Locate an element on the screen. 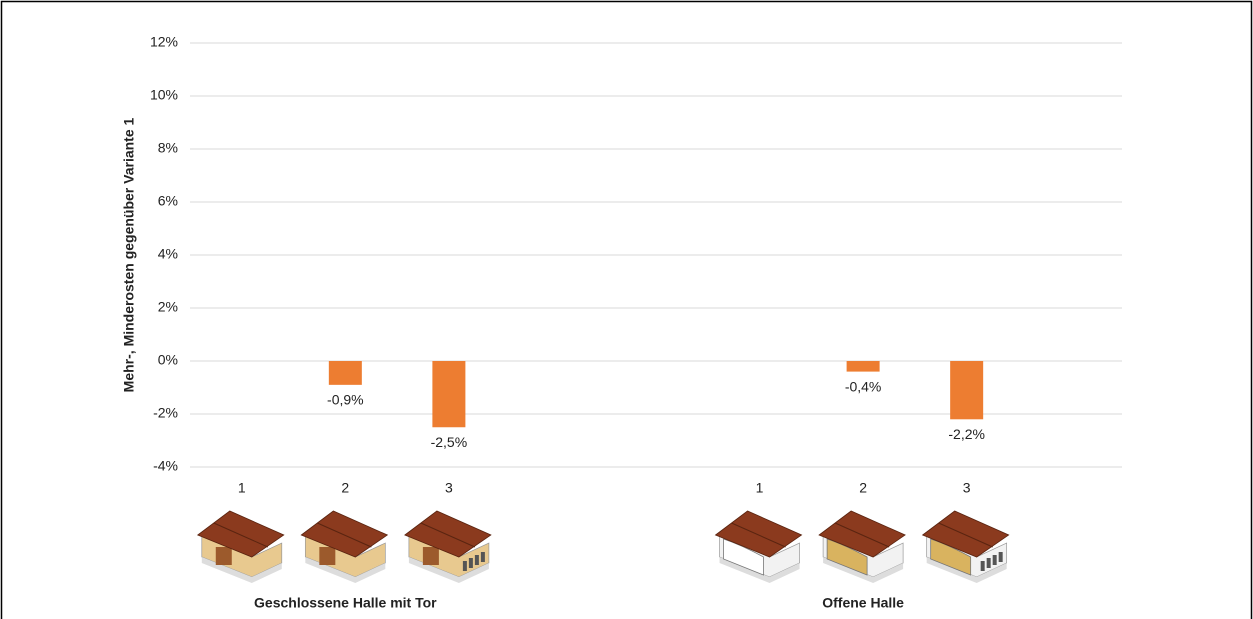 The image size is (1253, 619). y-tick-label: 2% is located at coordinates (168, 307).